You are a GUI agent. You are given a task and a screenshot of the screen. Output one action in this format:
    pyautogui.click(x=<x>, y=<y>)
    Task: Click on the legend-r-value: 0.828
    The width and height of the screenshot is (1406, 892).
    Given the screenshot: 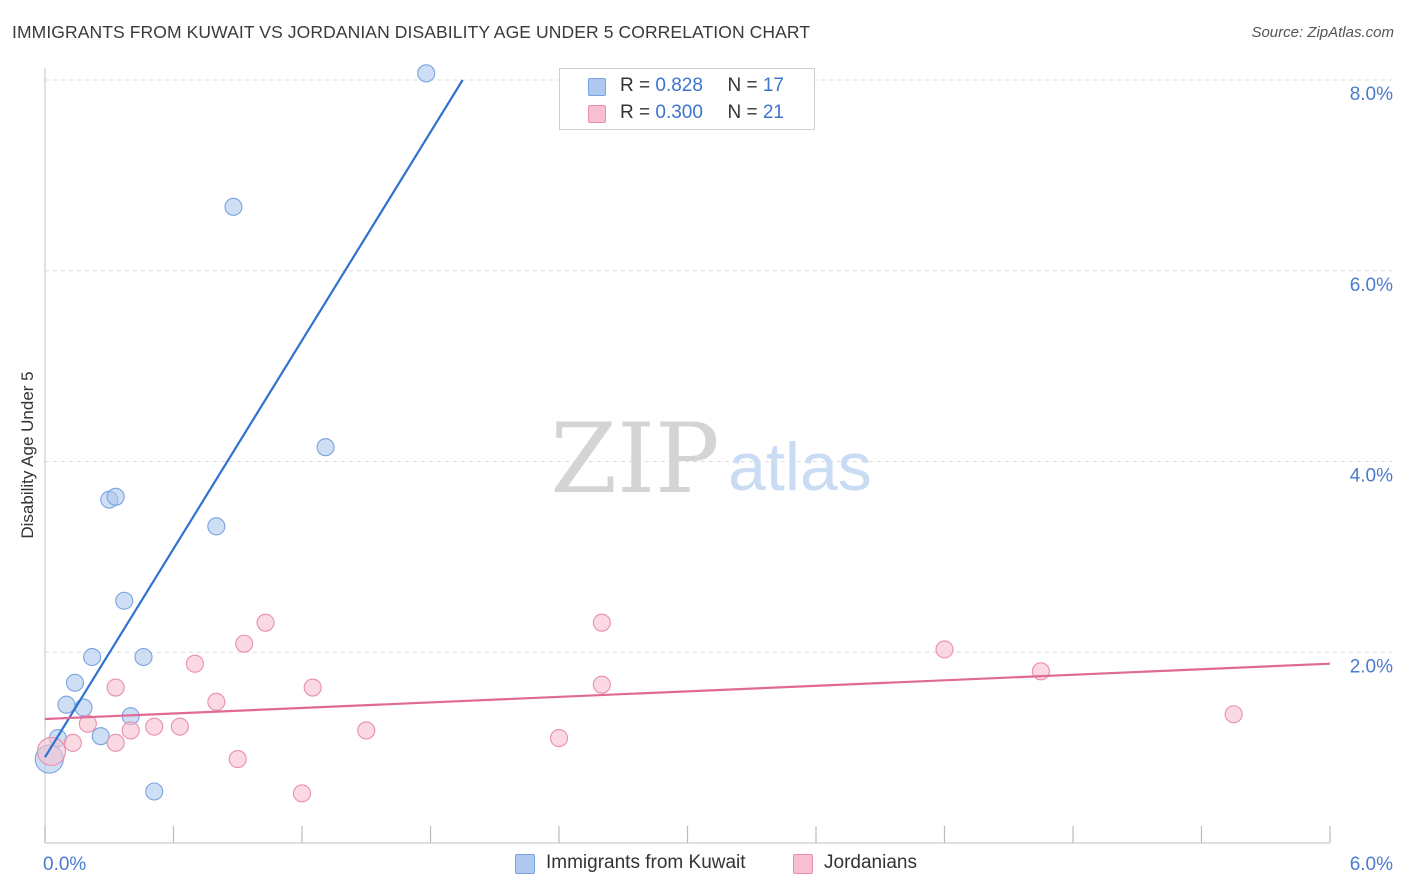 What is the action you would take?
    pyautogui.click(x=679, y=85)
    